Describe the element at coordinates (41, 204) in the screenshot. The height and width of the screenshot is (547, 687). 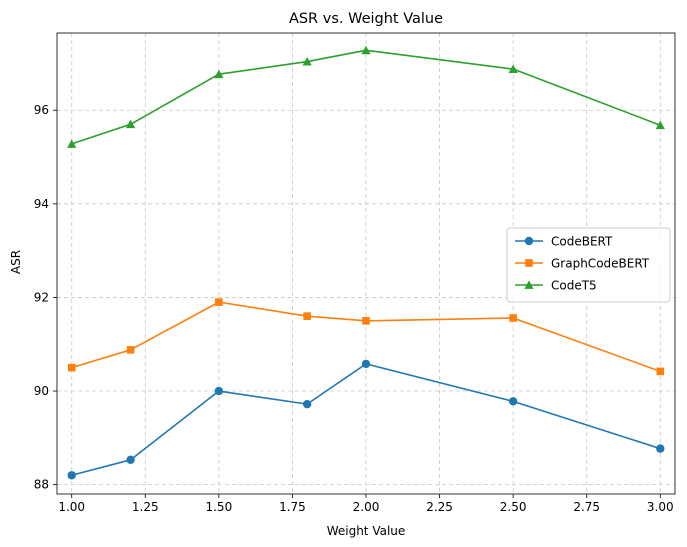
I see `y-tick-label: 94` at that location.